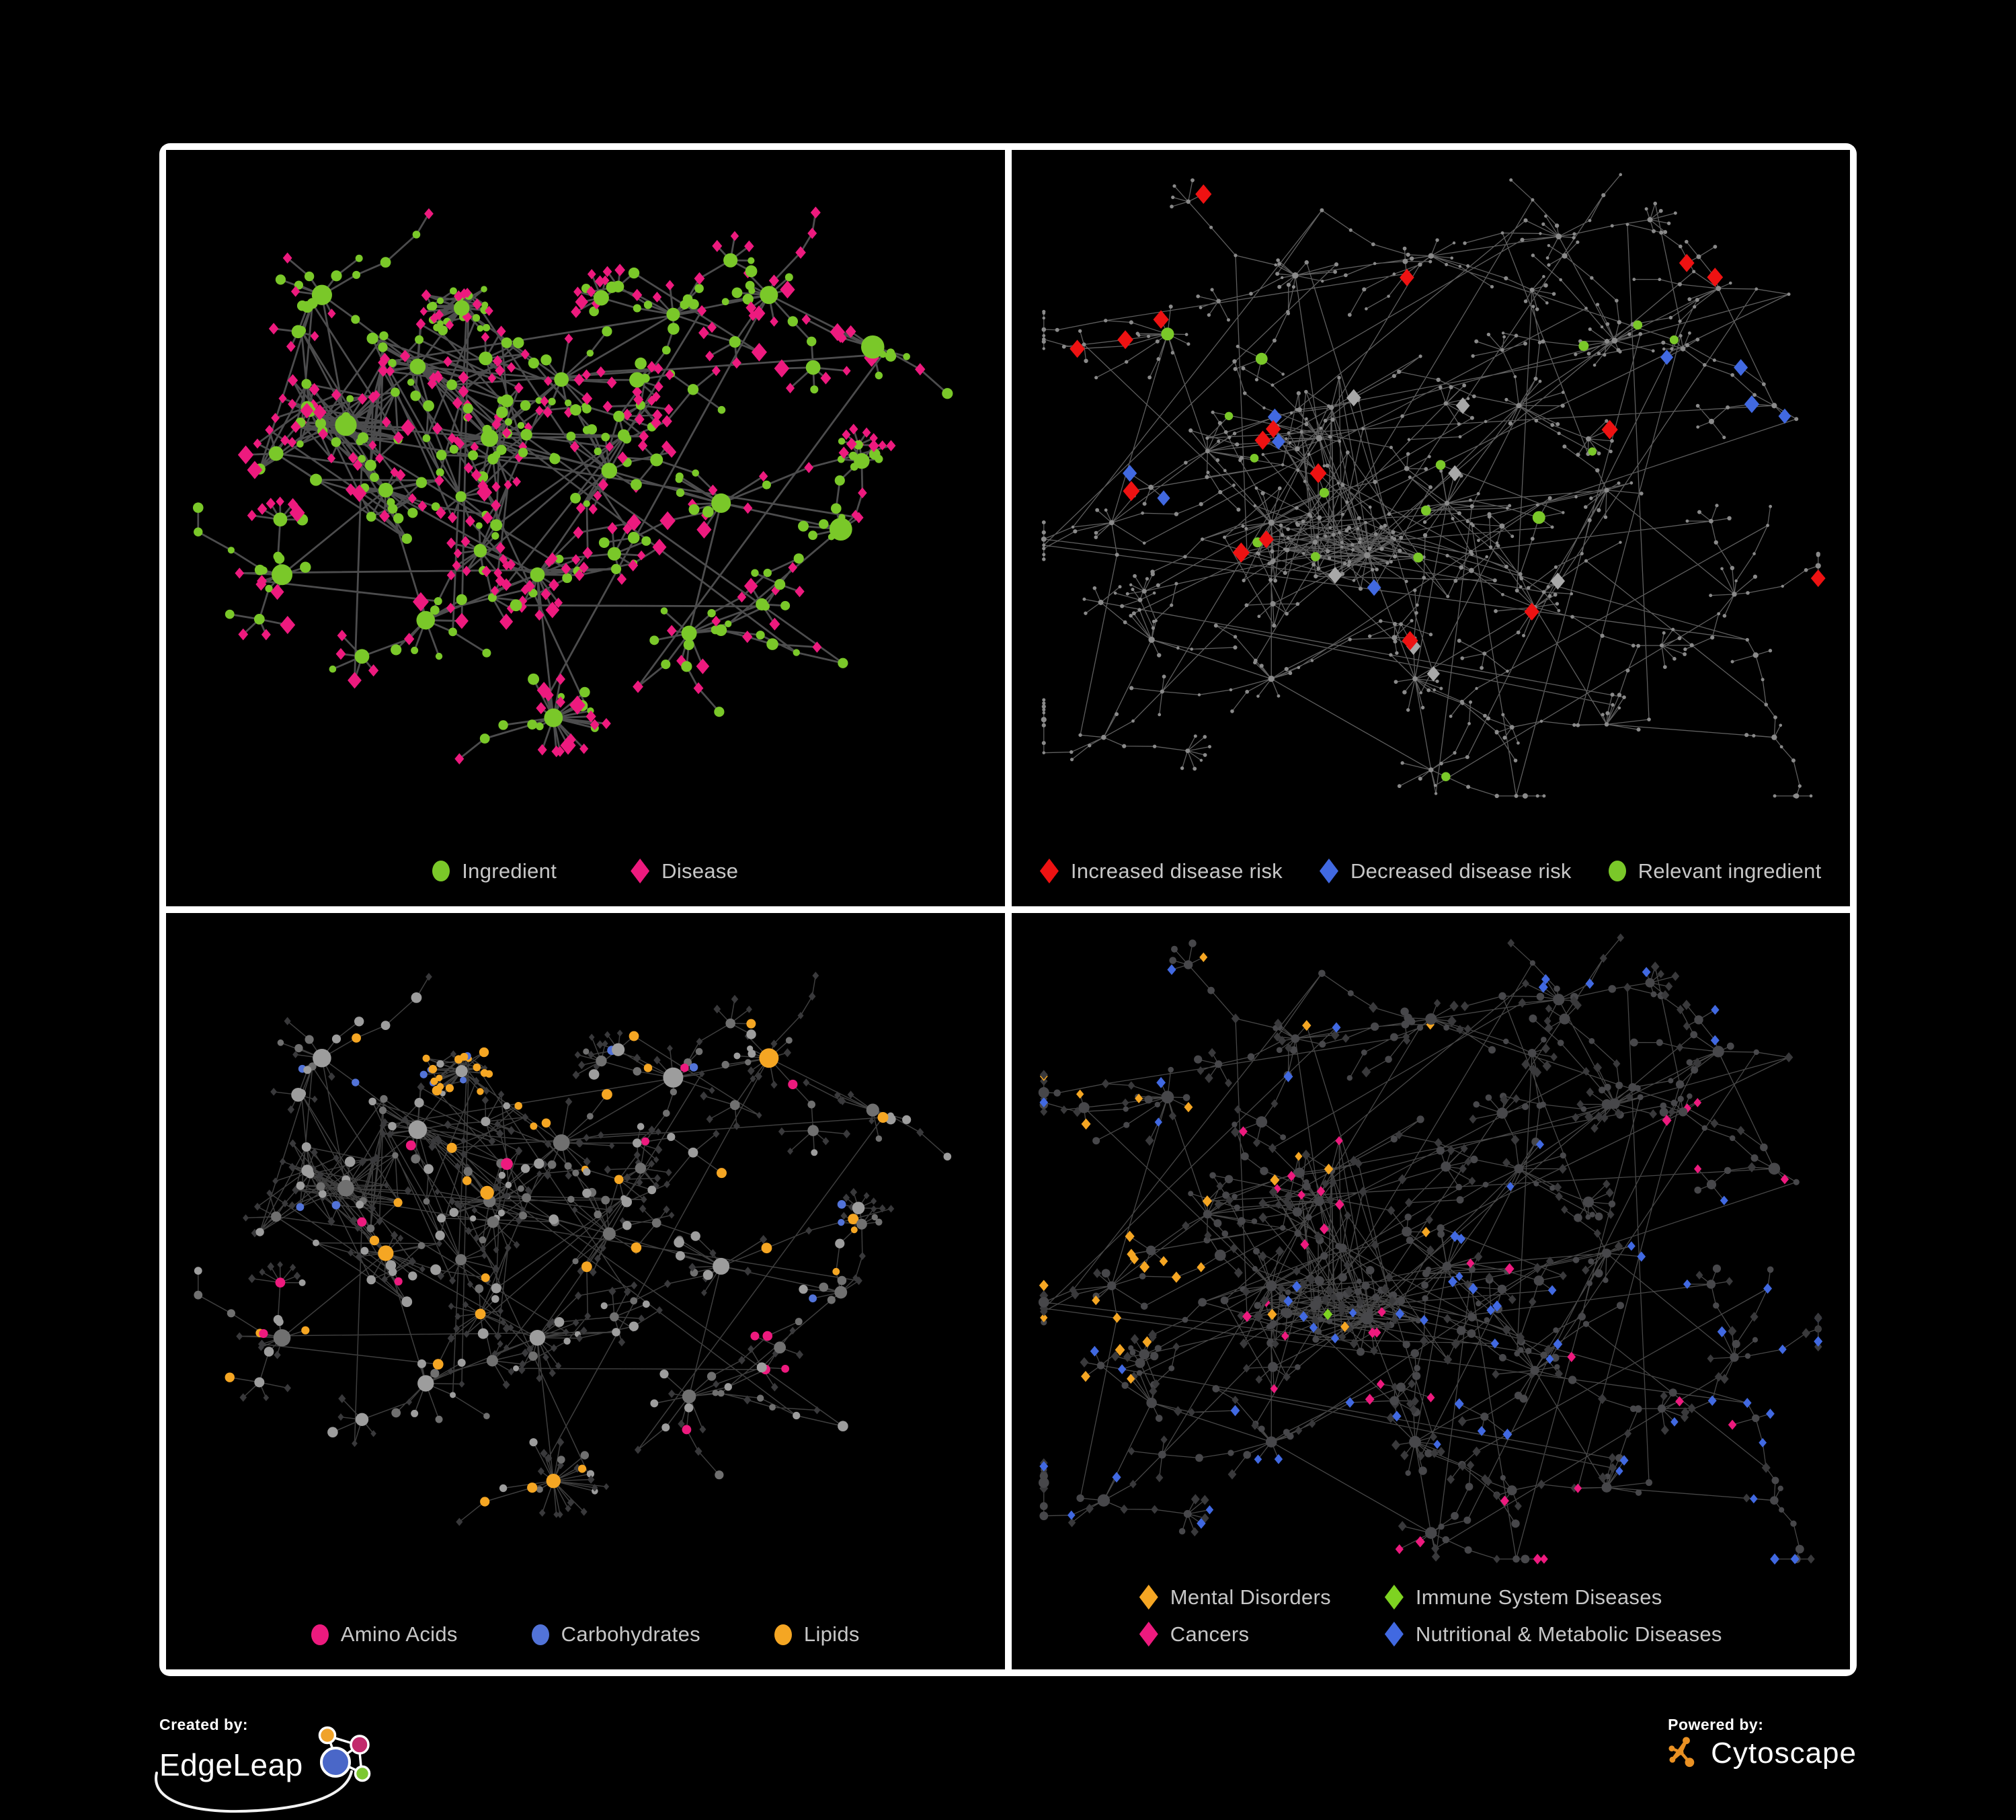 The width and height of the screenshot is (2016, 1820). I want to click on legend-marker-diamond-icon, so click(1394, 1634).